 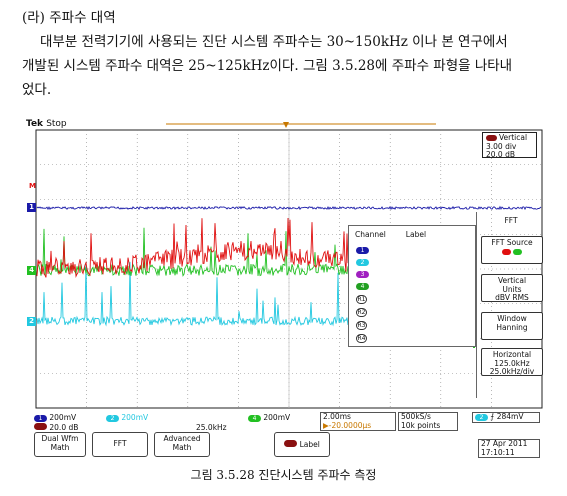 What do you see at coordinates (512, 371) in the screenshot?
I see `horizontal-span: 25.0kHz/div` at bounding box center [512, 371].